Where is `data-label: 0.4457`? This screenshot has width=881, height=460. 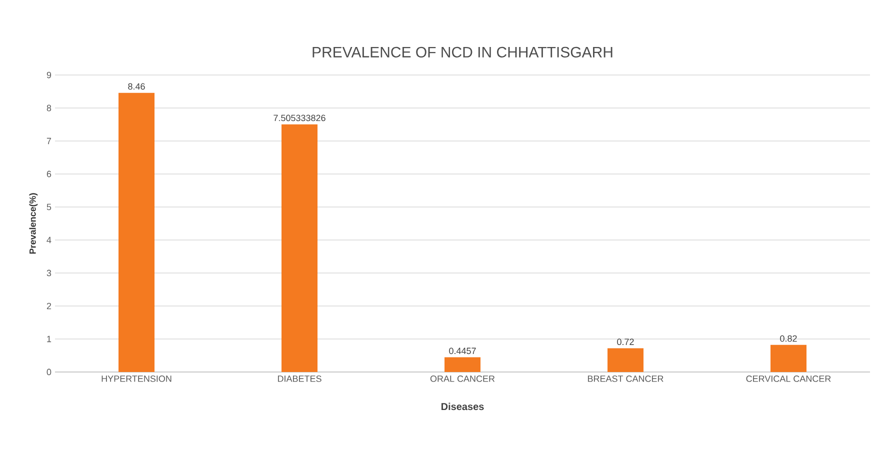 data-label: 0.4457 is located at coordinates (462, 351).